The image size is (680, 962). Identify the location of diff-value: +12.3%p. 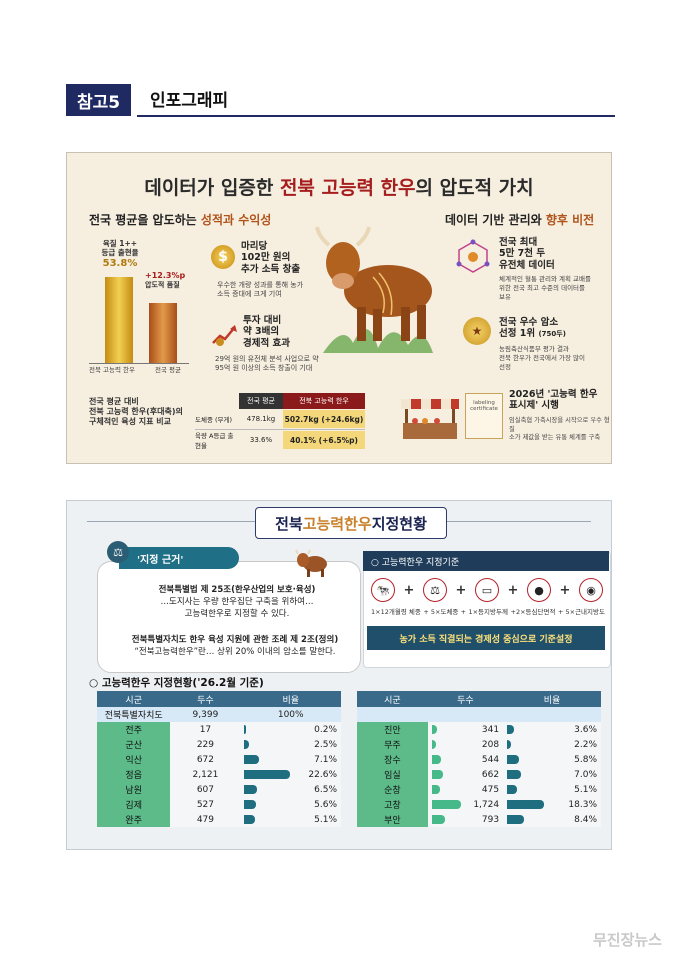
(165, 275).